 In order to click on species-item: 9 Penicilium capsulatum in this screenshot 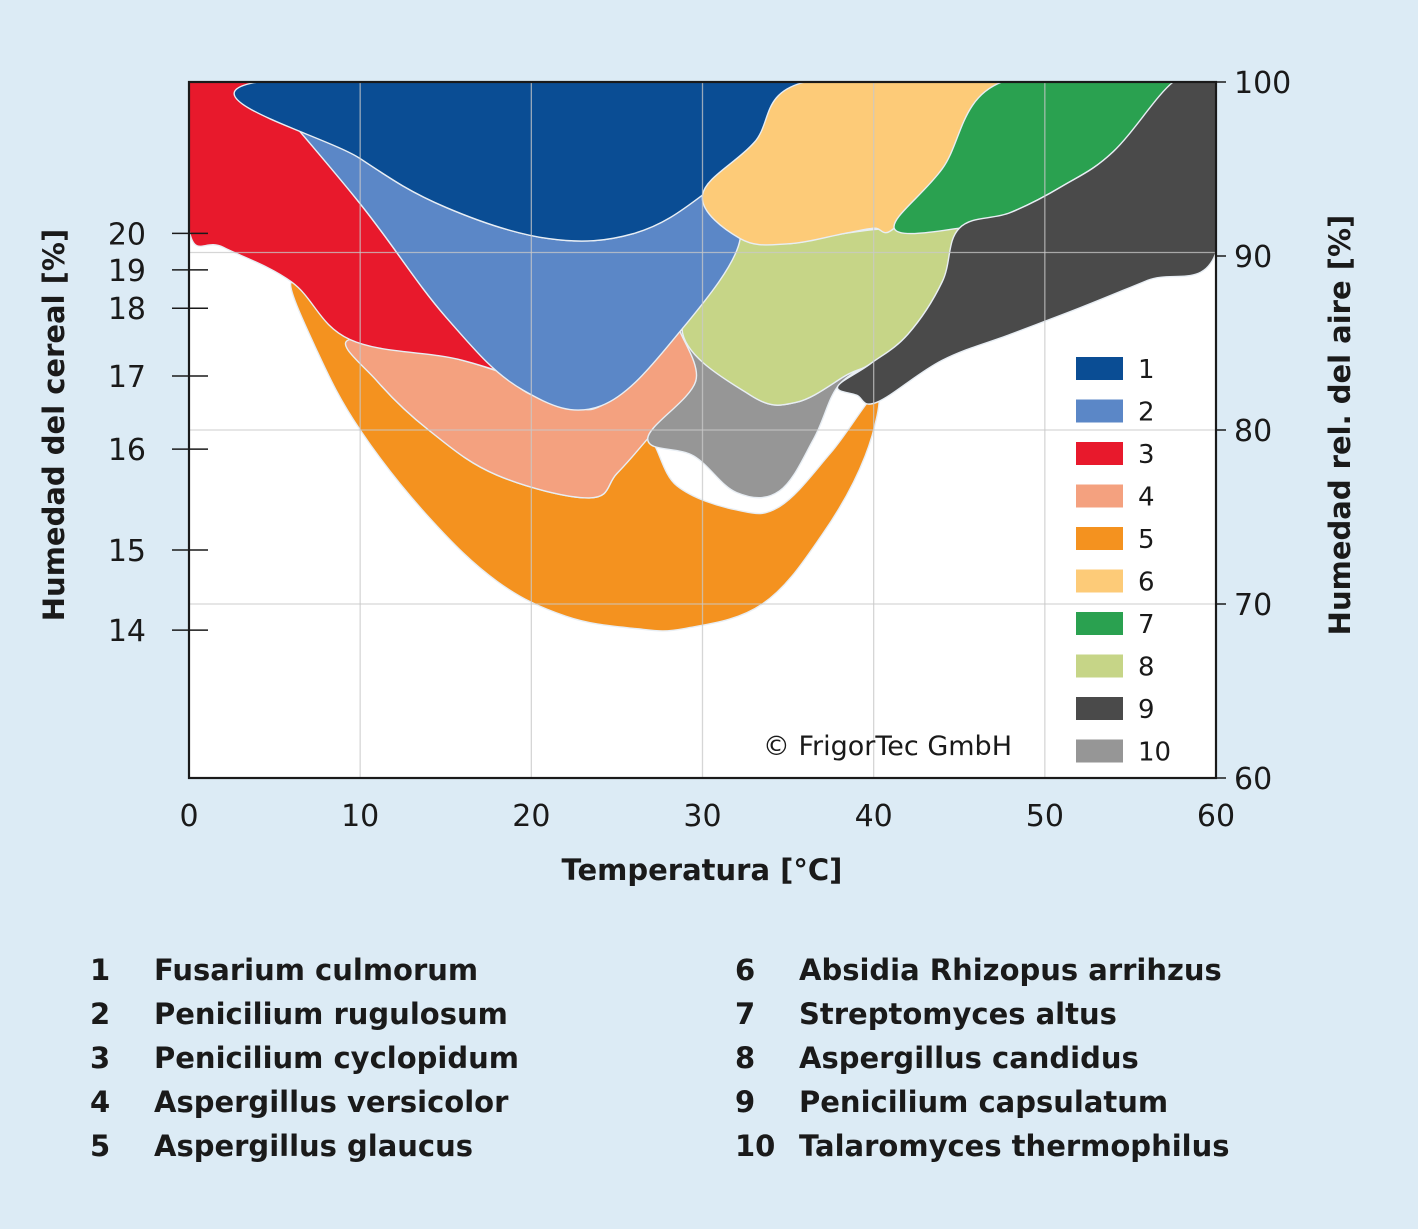, I will do `click(982, 1102)`.